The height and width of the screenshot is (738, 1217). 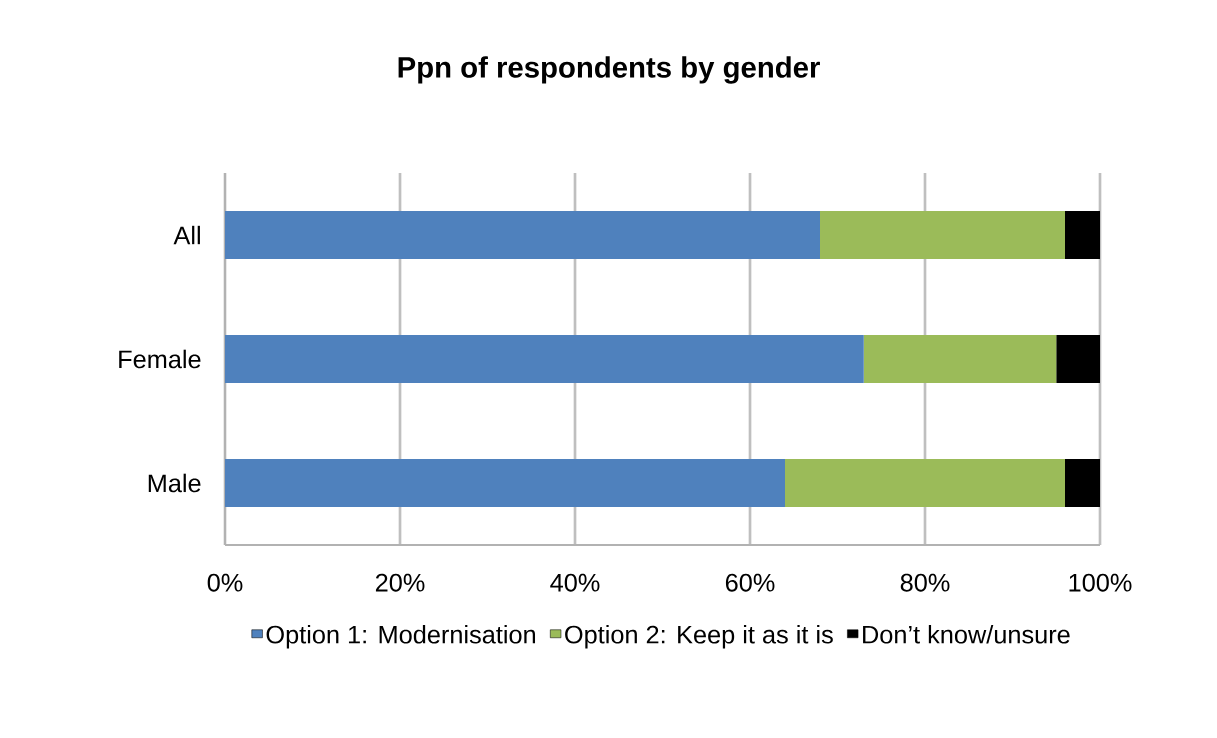 What do you see at coordinates (174, 483) in the screenshot?
I see `y-tick-label: Male` at bounding box center [174, 483].